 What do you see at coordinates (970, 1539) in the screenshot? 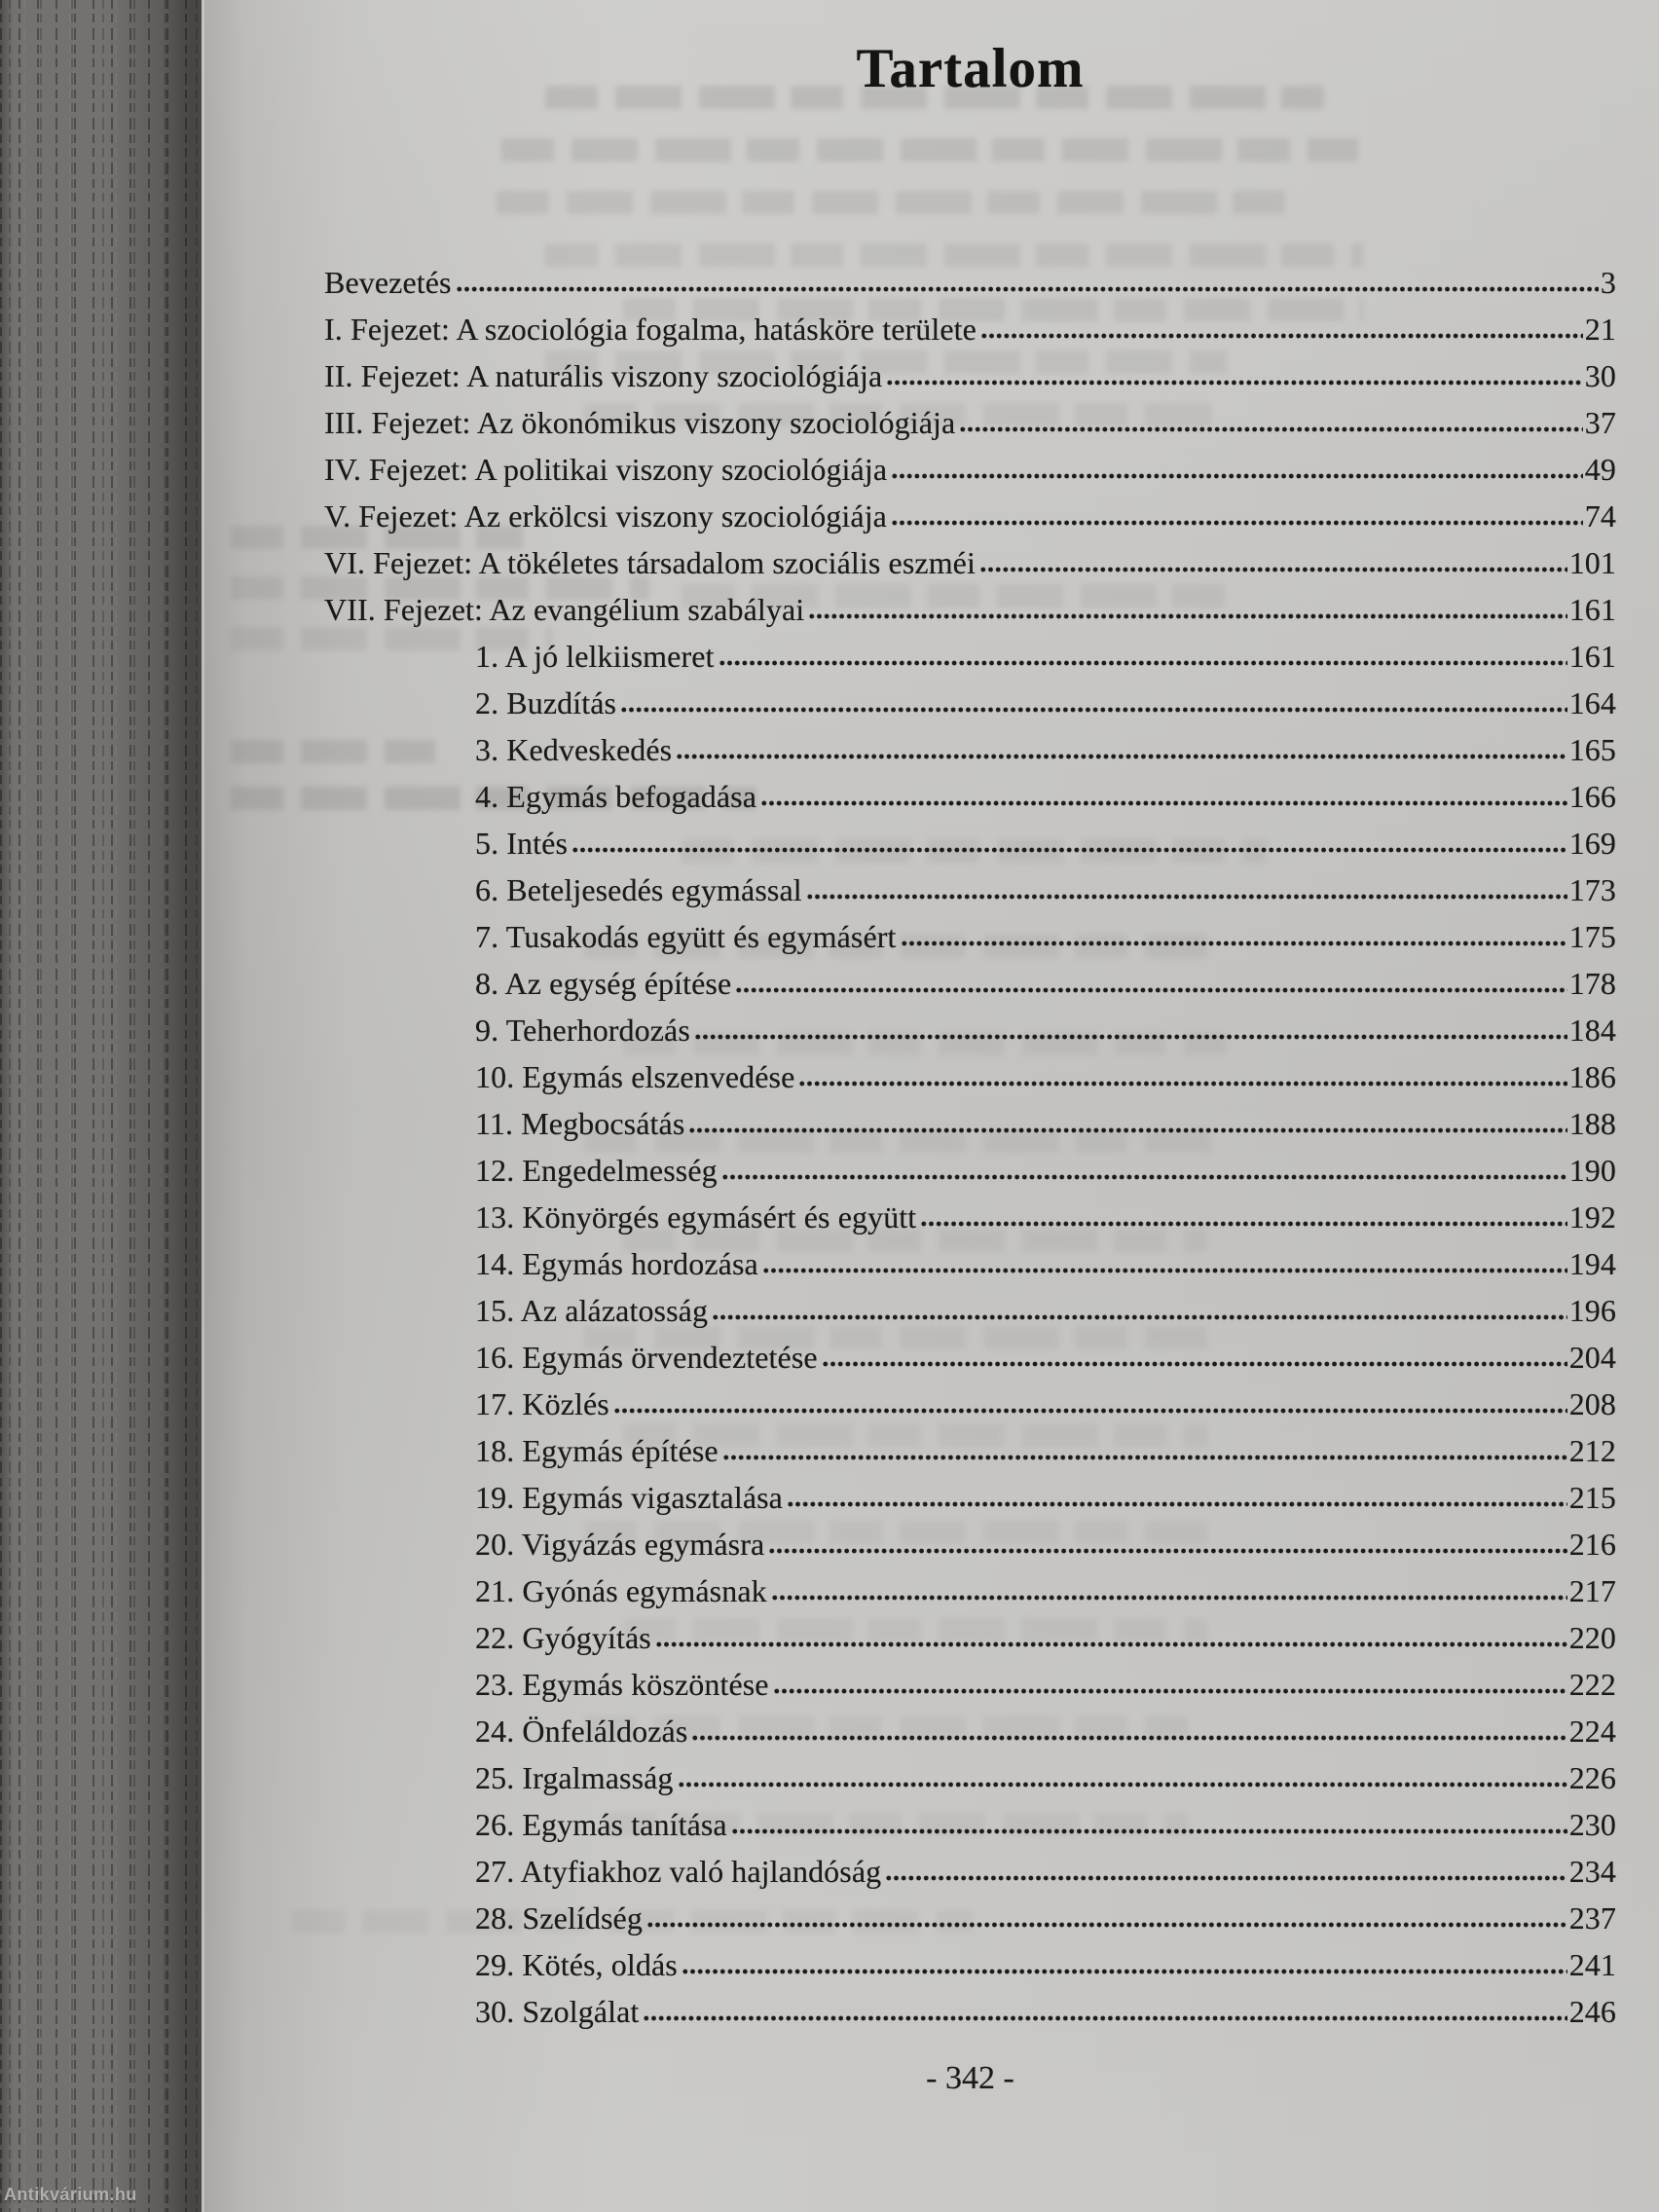
I see `toc-entry: 20. Vigyázás egymásra 216` at bounding box center [970, 1539].